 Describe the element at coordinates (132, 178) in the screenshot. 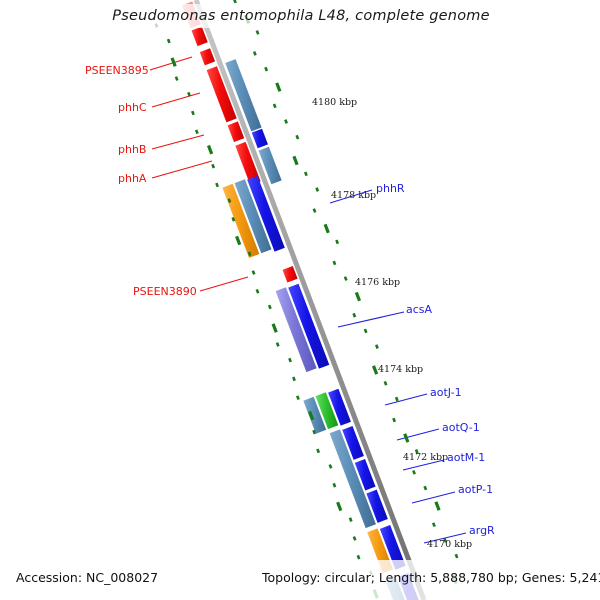

I see `gene-label-phha: phhA` at that location.